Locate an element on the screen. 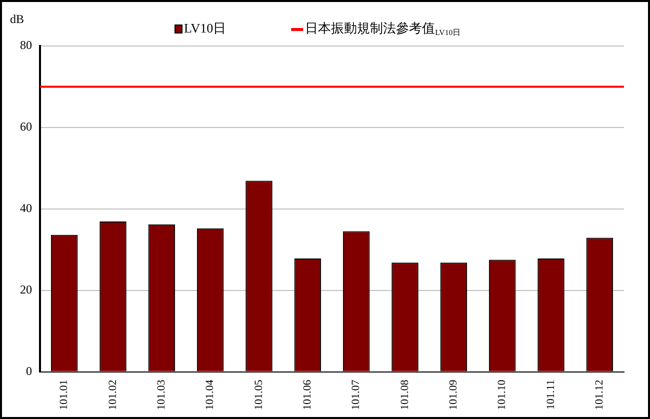 The image size is (650, 419). x-tick-label: 101.01 is located at coordinates (64, 395).